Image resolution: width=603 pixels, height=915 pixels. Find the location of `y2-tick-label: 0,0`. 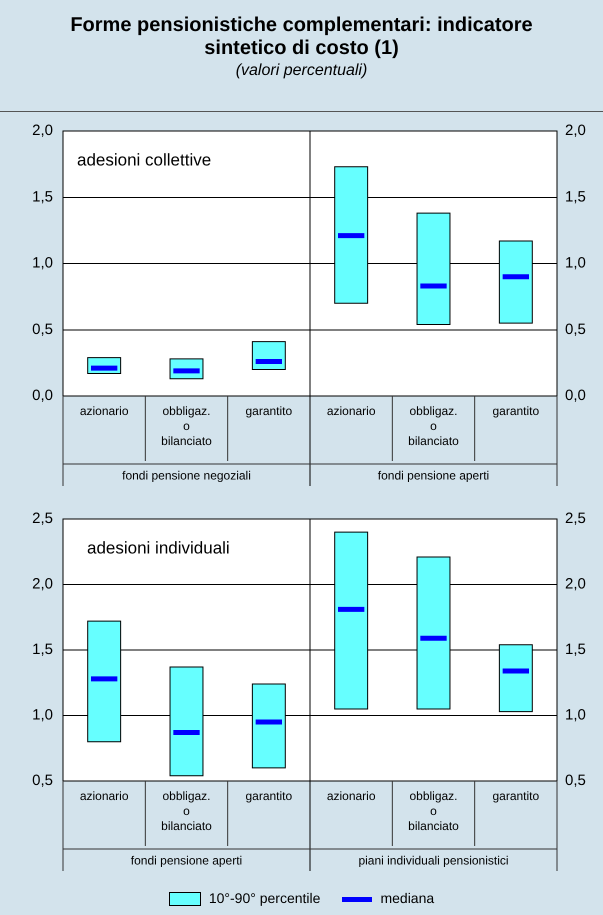

y2-tick-label: 0,0 is located at coordinates (575, 395).